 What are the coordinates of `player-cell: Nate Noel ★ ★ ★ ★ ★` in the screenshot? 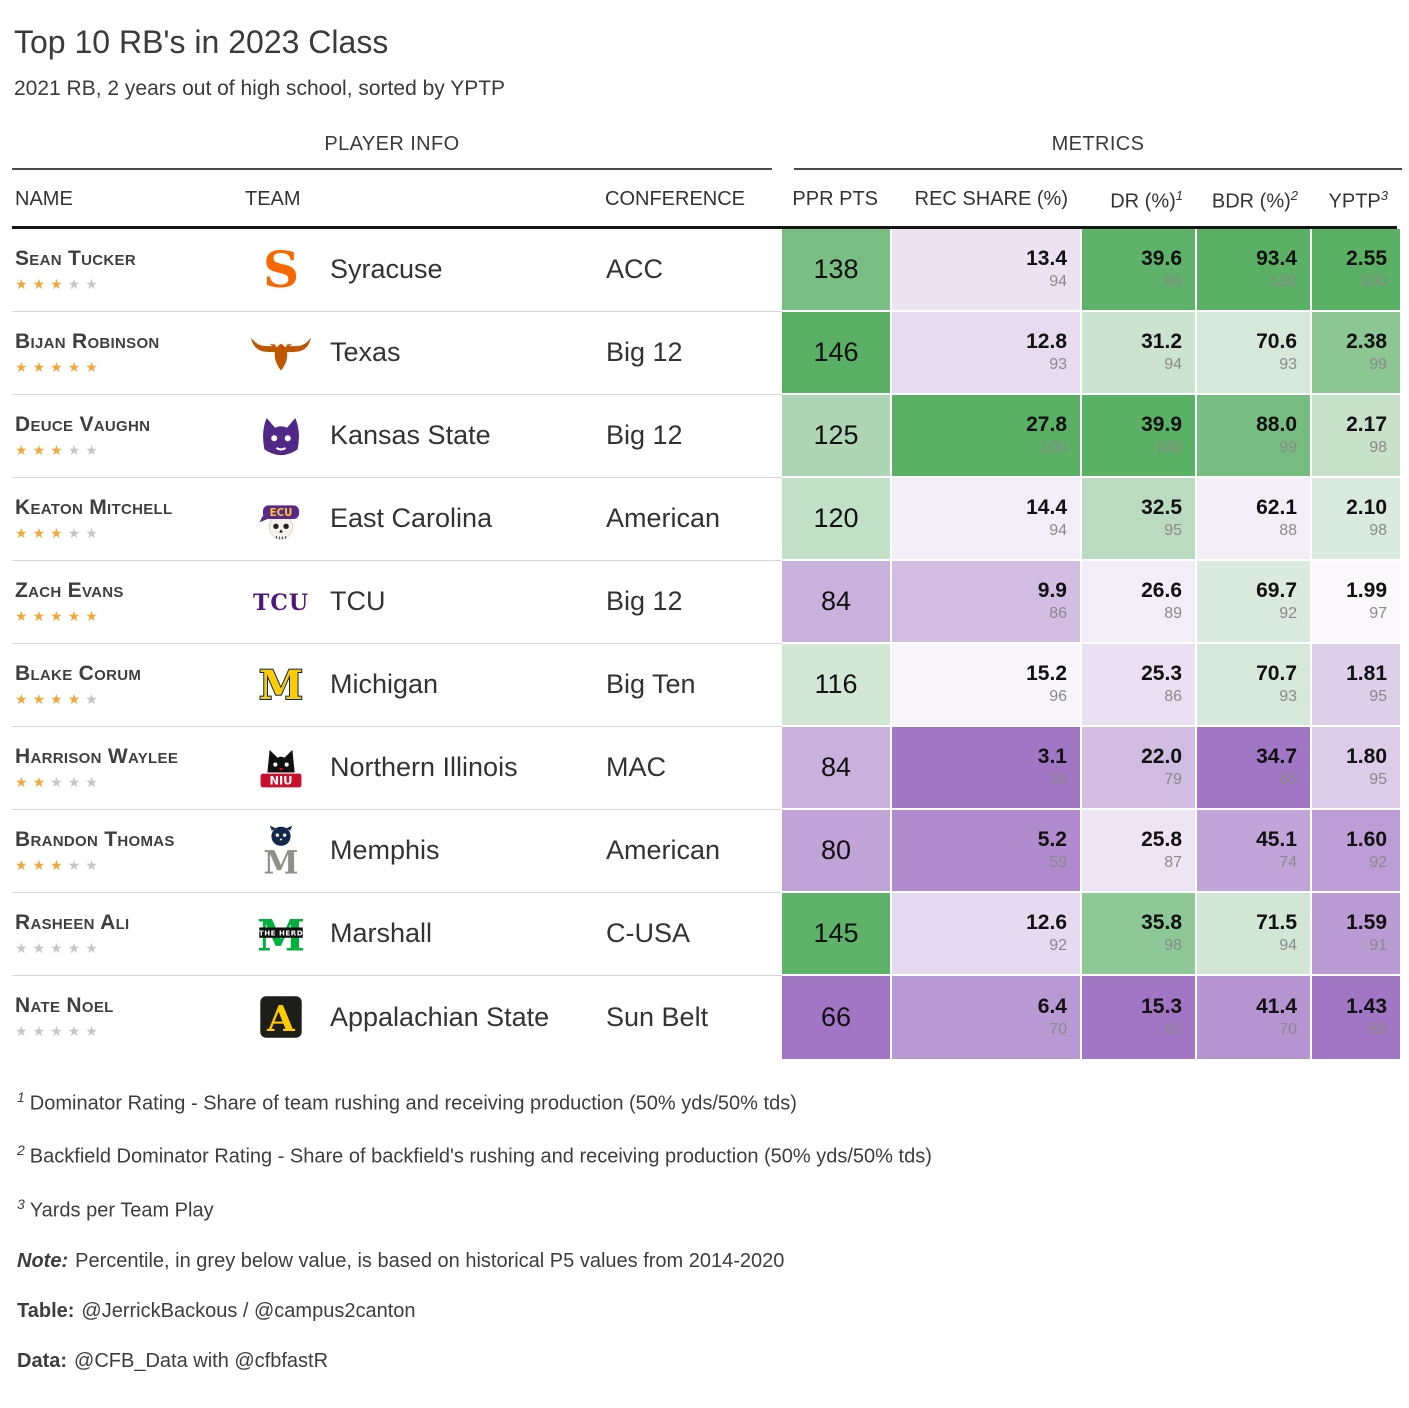 It's located at (127, 1017).